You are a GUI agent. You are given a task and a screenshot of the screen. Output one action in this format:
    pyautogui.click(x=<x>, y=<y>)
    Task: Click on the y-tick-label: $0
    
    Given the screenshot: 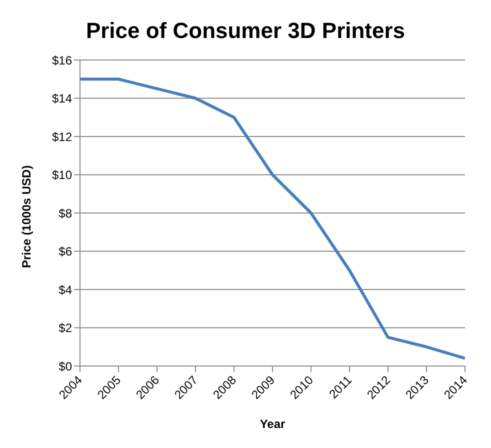 What is the action you would take?
    pyautogui.click(x=65, y=366)
    